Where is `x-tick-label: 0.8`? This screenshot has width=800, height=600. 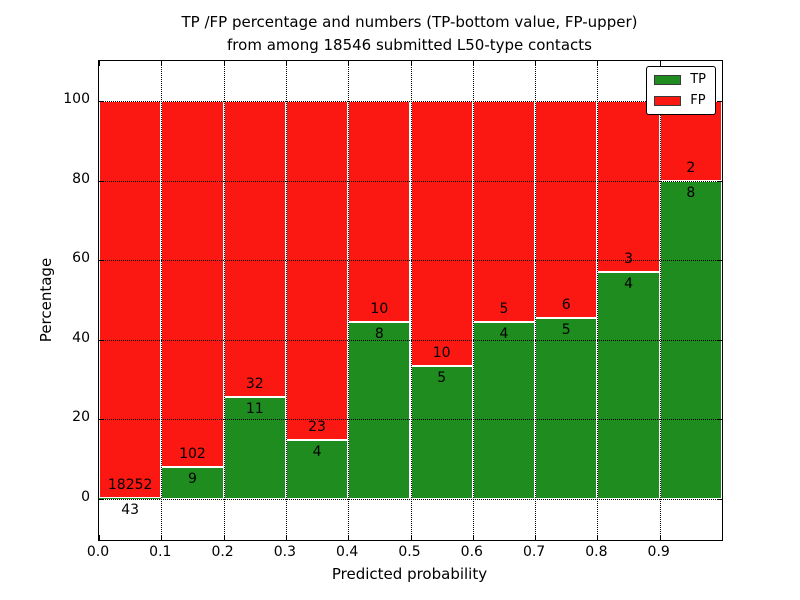 x-tick-label: 0.8 is located at coordinates (596, 552).